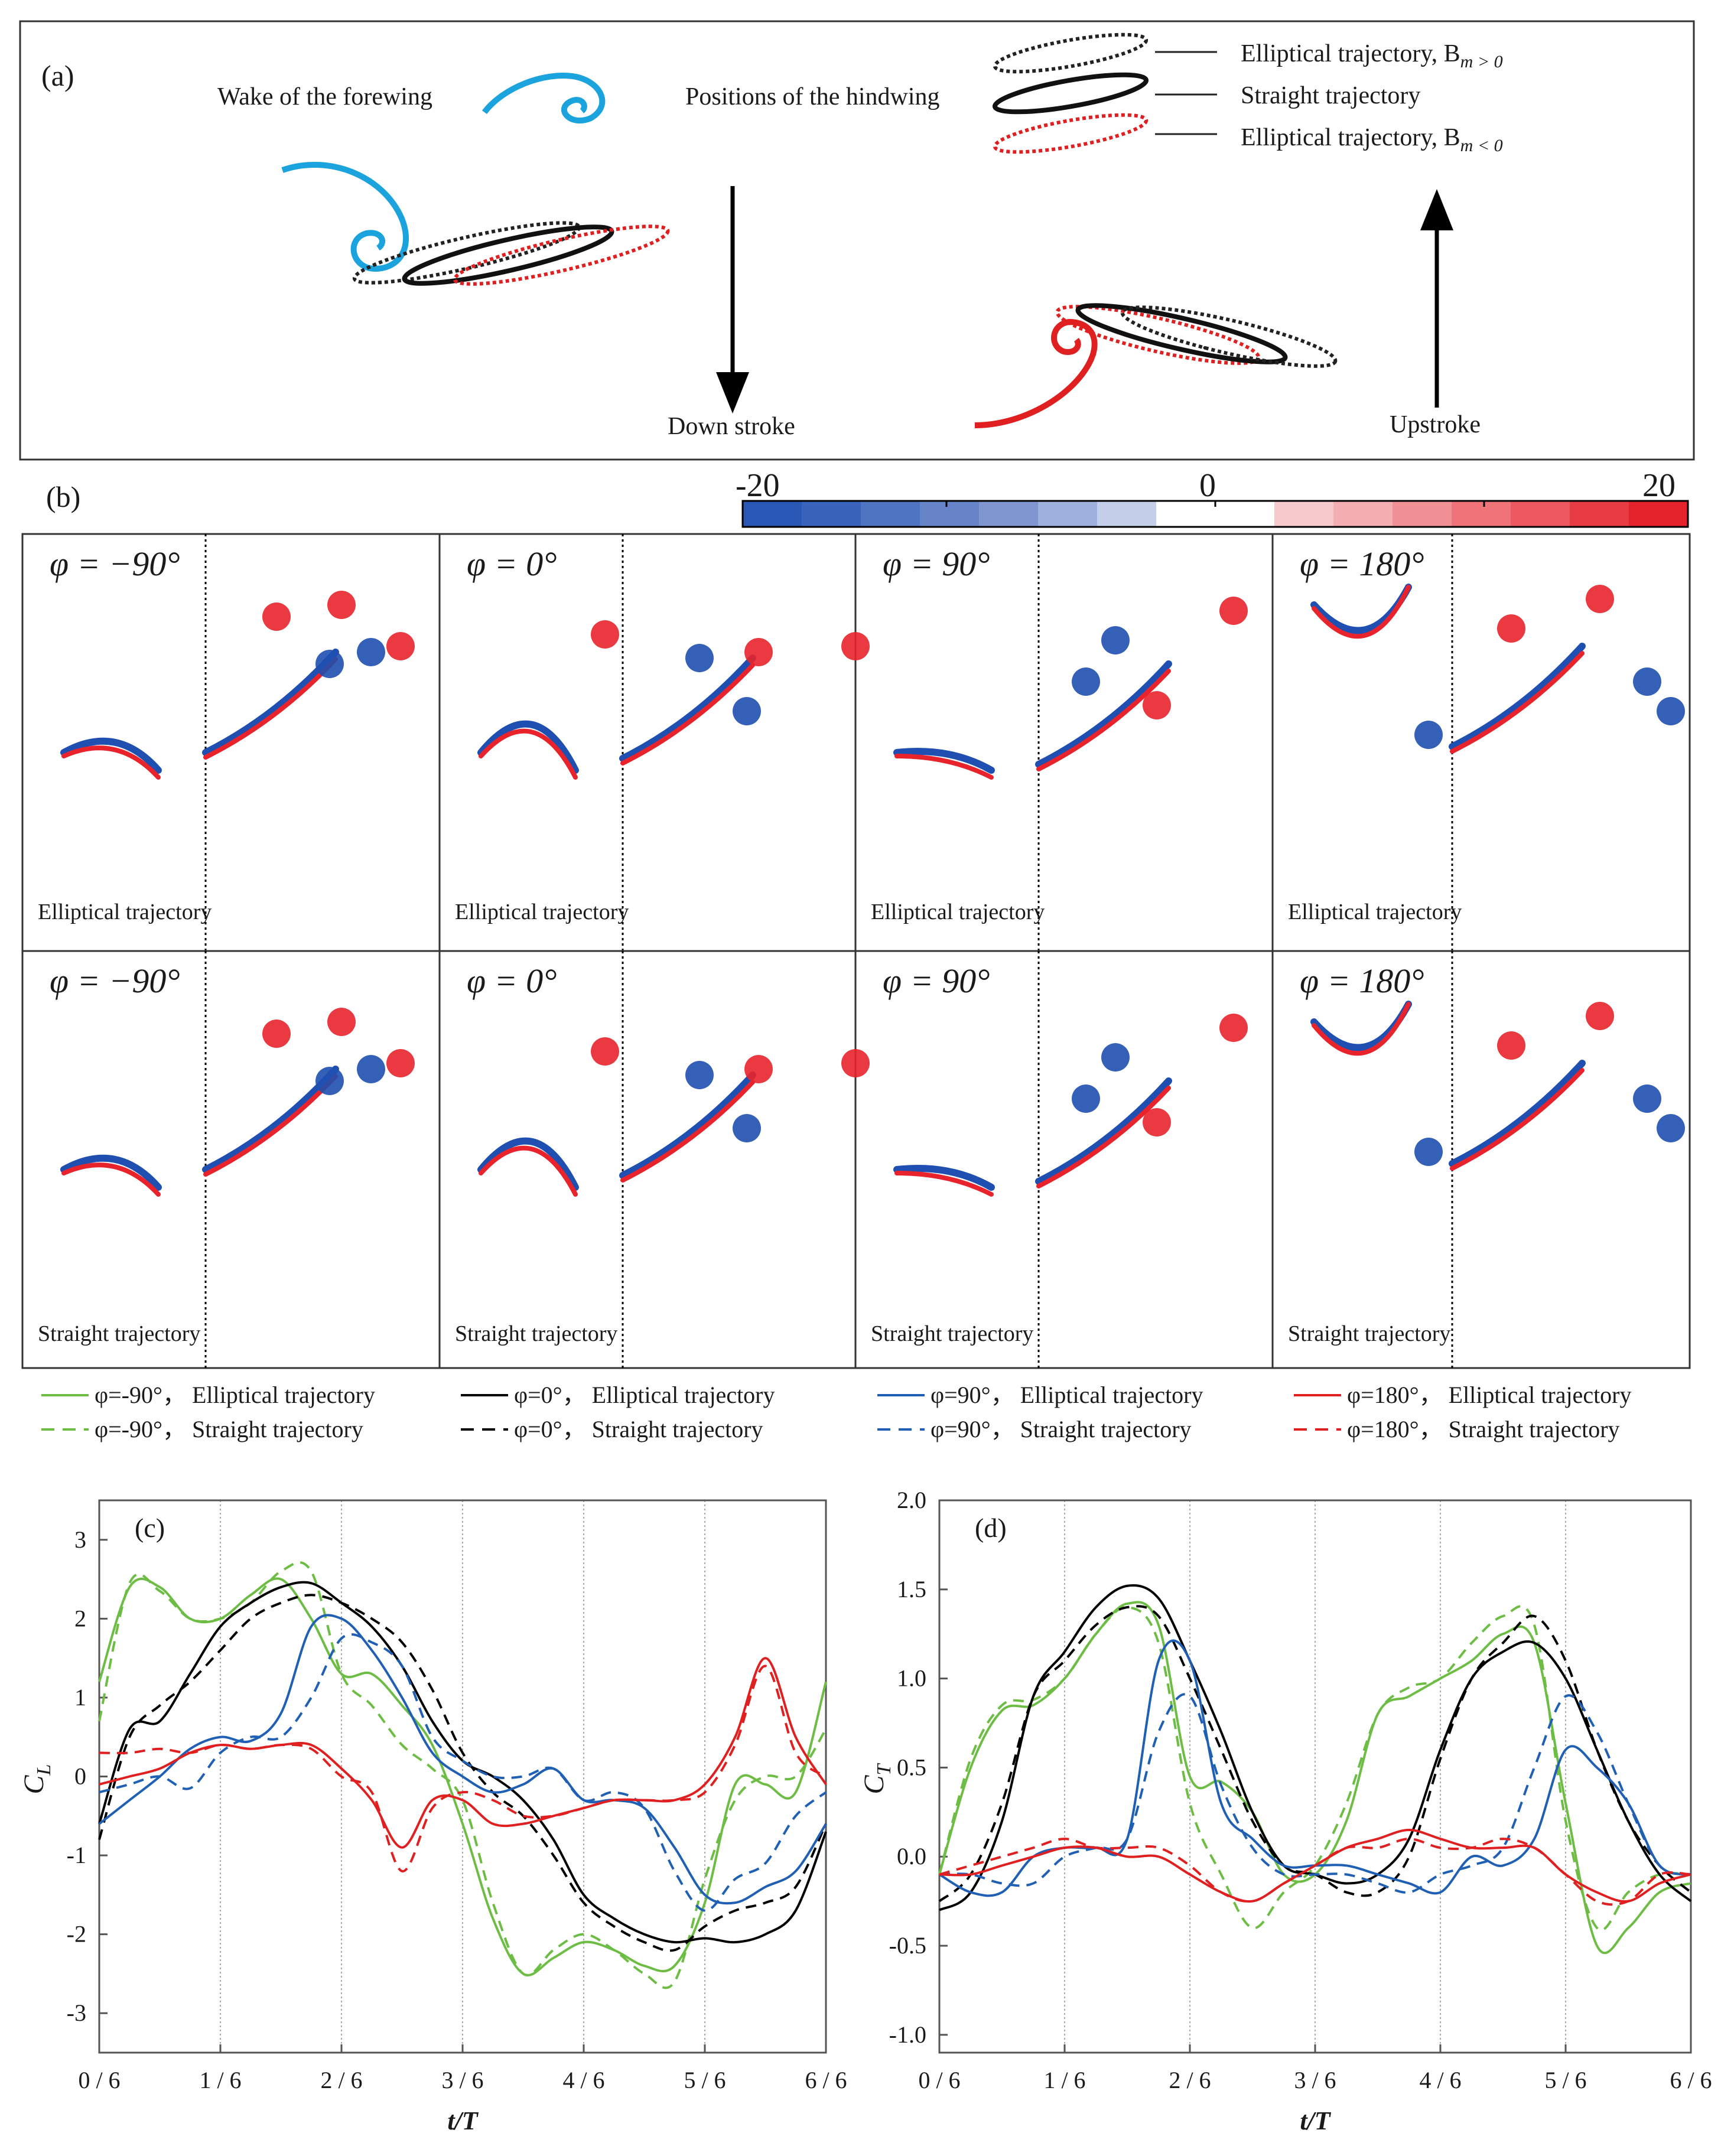  I want to click on phase-label: φ = 90°, so click(936, 981).